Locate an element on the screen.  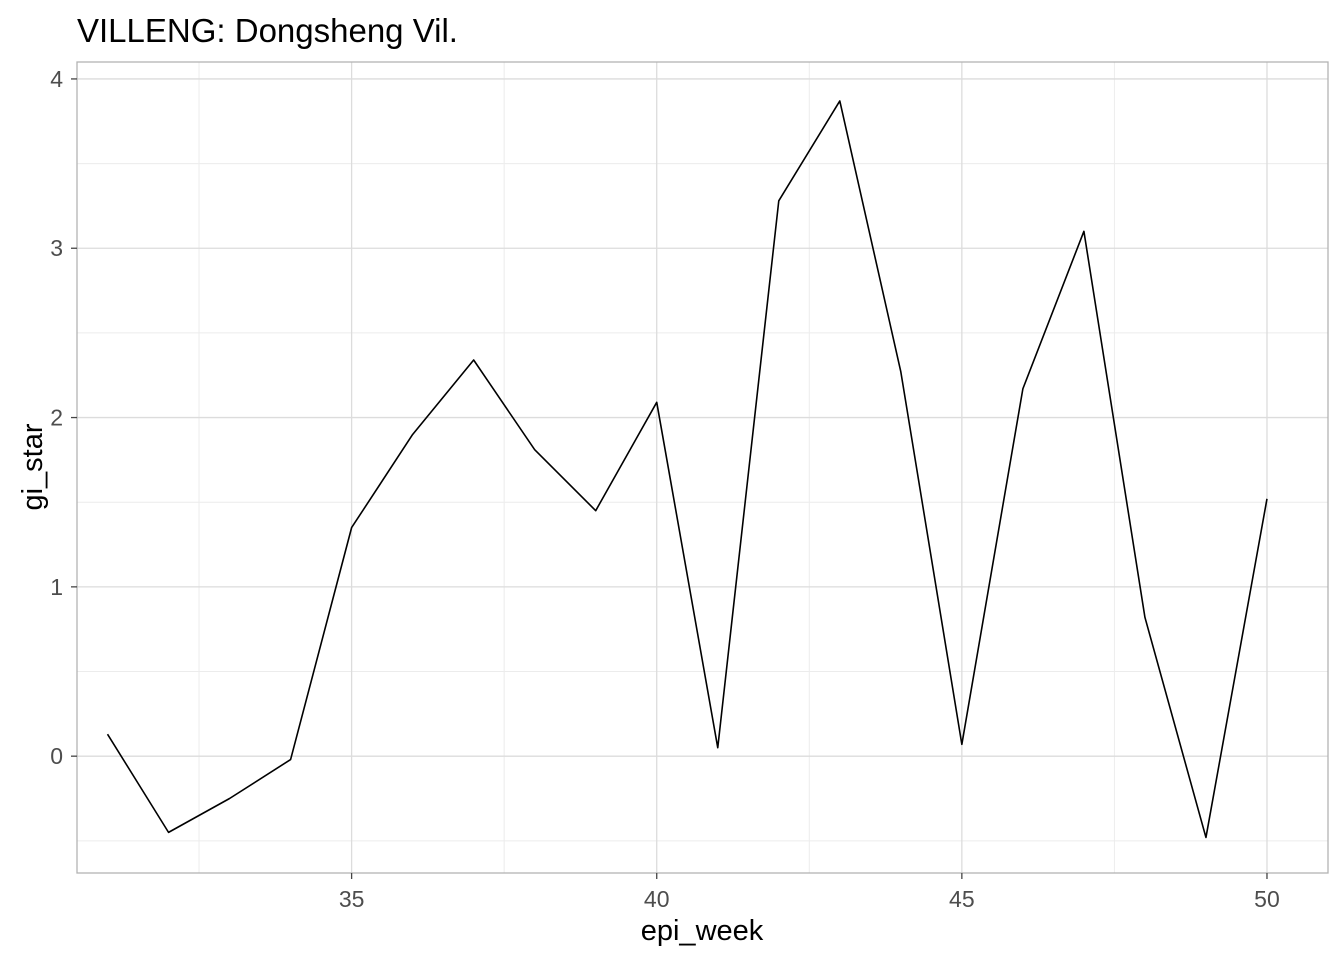
y-tick-label: 4 is located at coordinates (56, 79).